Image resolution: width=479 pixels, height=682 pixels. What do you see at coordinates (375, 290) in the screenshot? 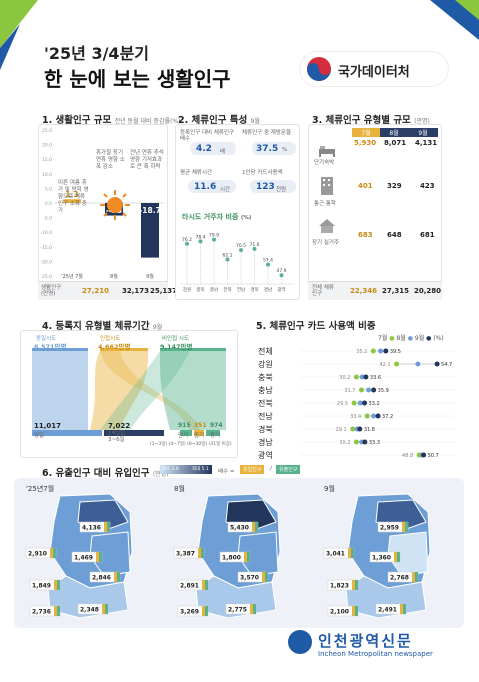
I see `sec3-footer: 전체 체류인구 22,346 27,315 20,280` at bounding box center [375, 290].